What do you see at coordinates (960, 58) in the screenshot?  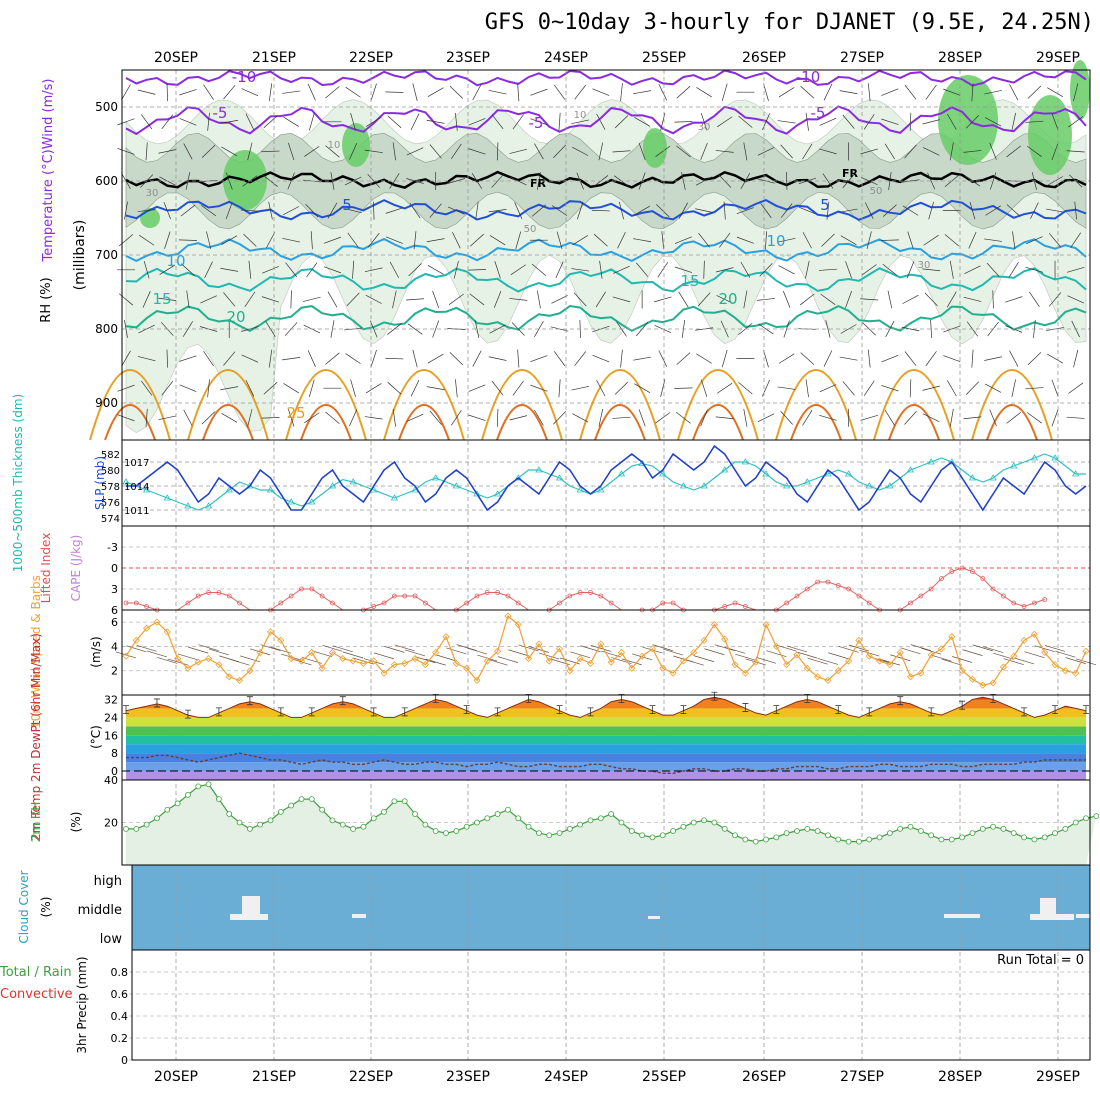 I see `top-date-label: 28SEP` at bounding box center [960, 58].